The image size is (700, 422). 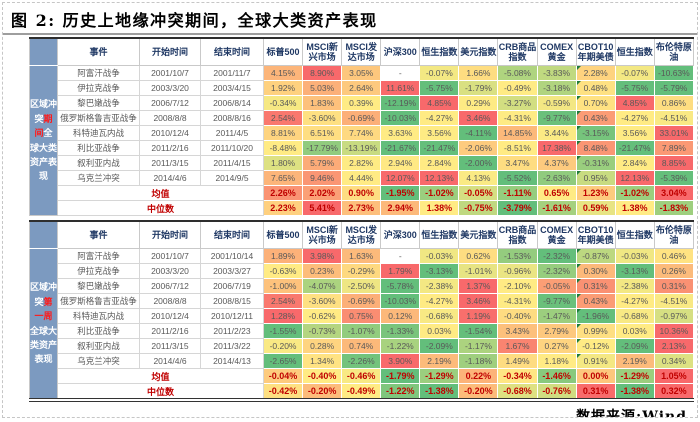 I want to click on value-cell: 2.79%, so click(x=556, y=331).